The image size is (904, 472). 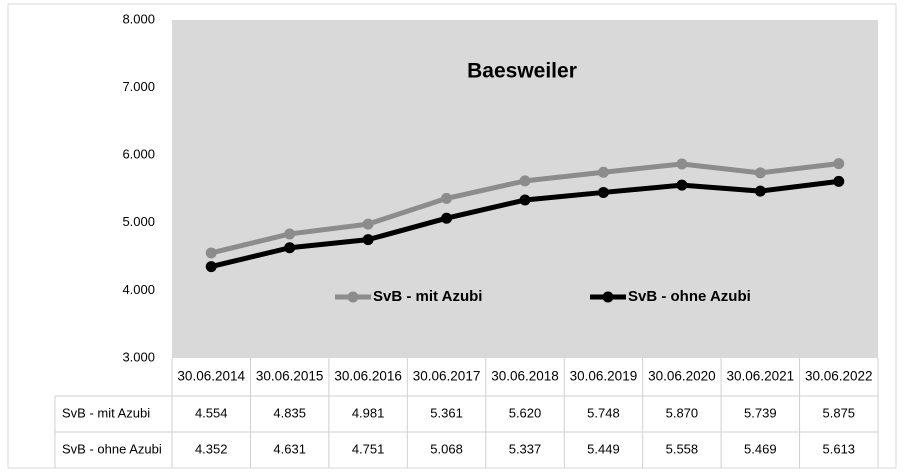 What do you see at coordinates (138, 356) in the screenshot?
I see `y-tick-label: 3.000` at bounding box center [138, 356].